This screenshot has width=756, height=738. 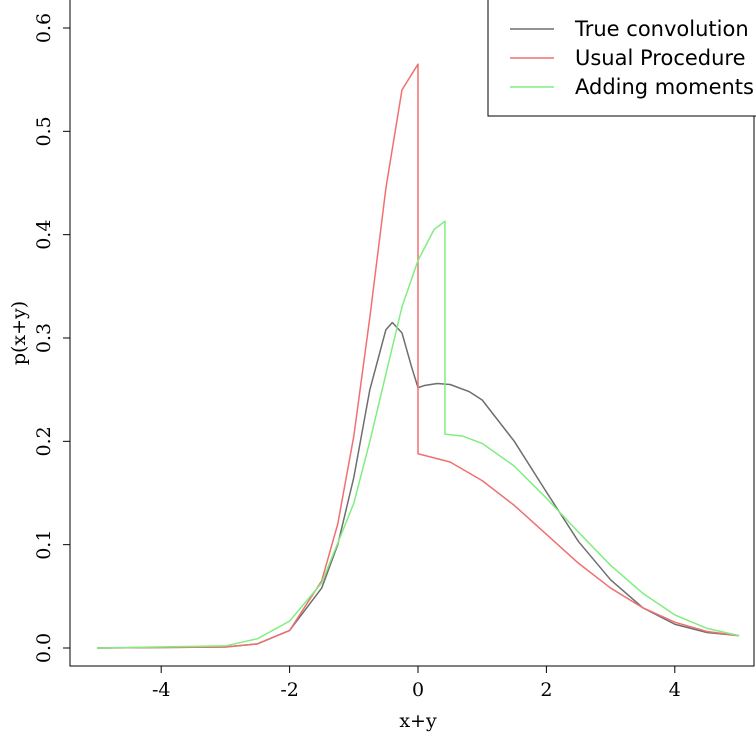 I want to click on x-tick-label: -2, so click(x=289, y=690).